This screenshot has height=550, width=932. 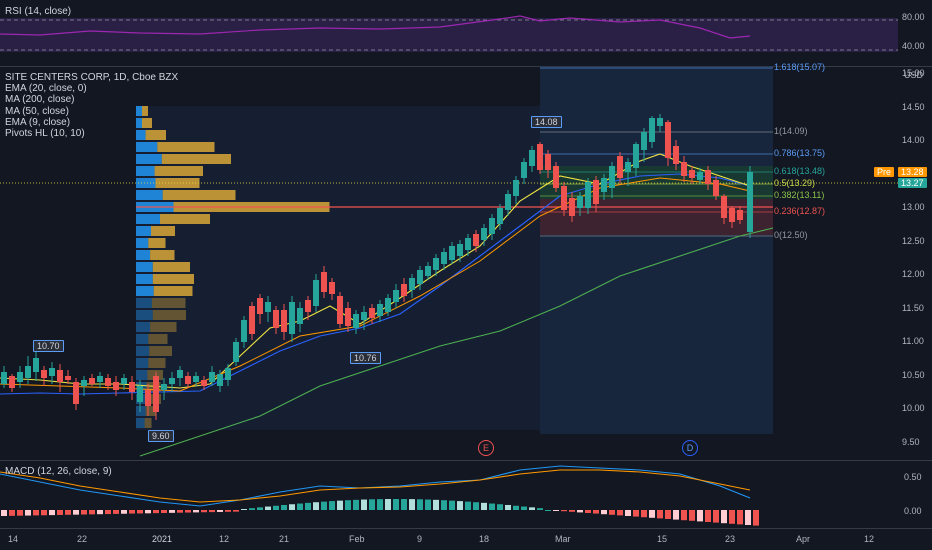 What do you see at coordinates (38, 122) in the screenshot?
I see `legend-ema9: EMA (9, close)` at bounding box center [38, 122].